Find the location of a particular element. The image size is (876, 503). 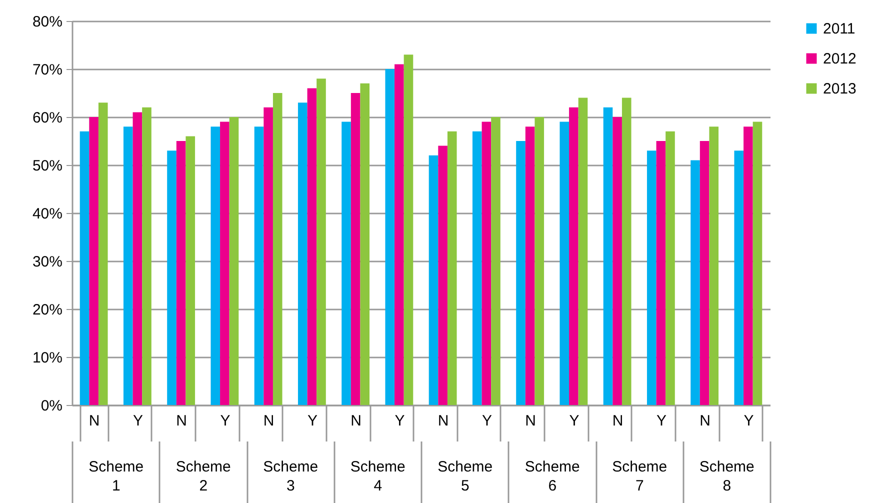

text: Scheme 2 is located at coordinates (203, 476).